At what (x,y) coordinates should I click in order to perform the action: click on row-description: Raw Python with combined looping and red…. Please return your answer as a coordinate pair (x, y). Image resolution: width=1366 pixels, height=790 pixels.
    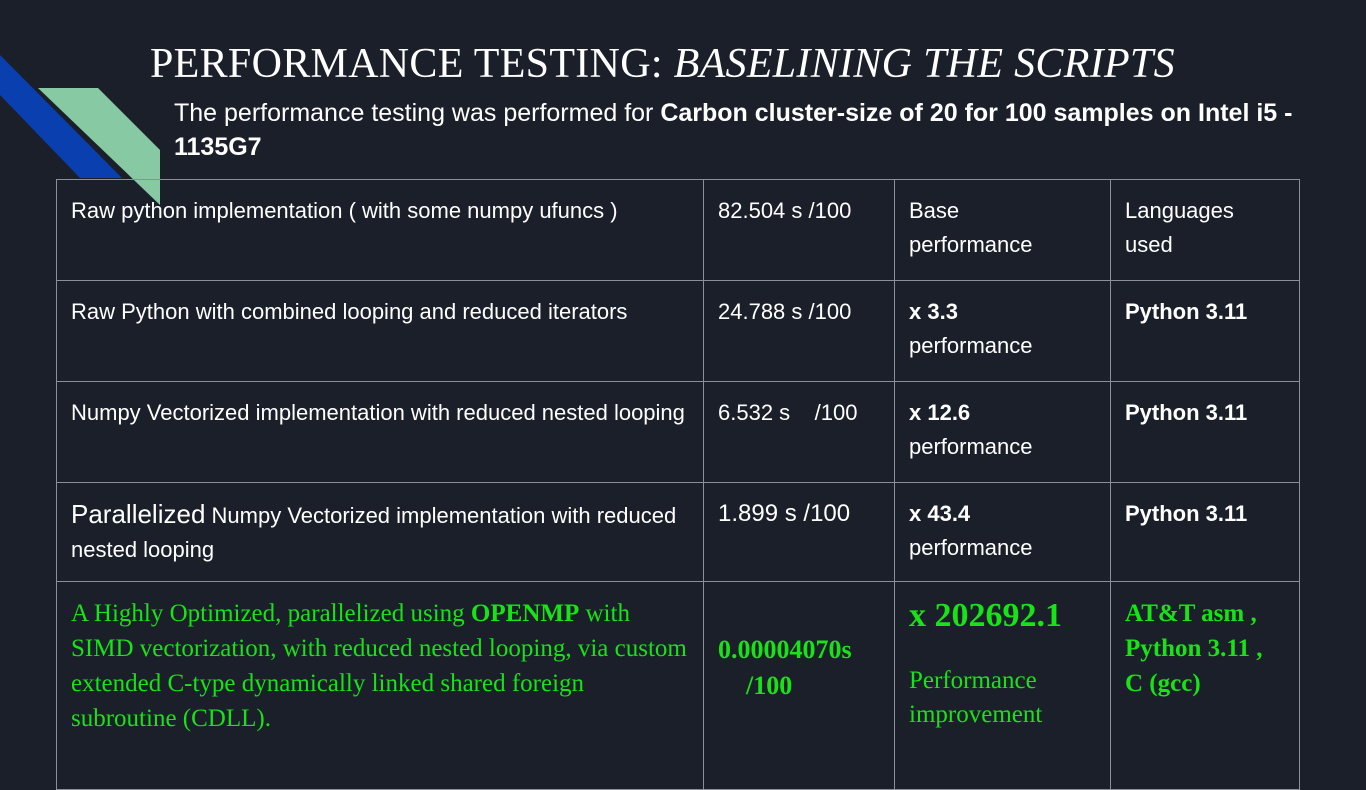
    Looking at the image, I should click on (380, 331).